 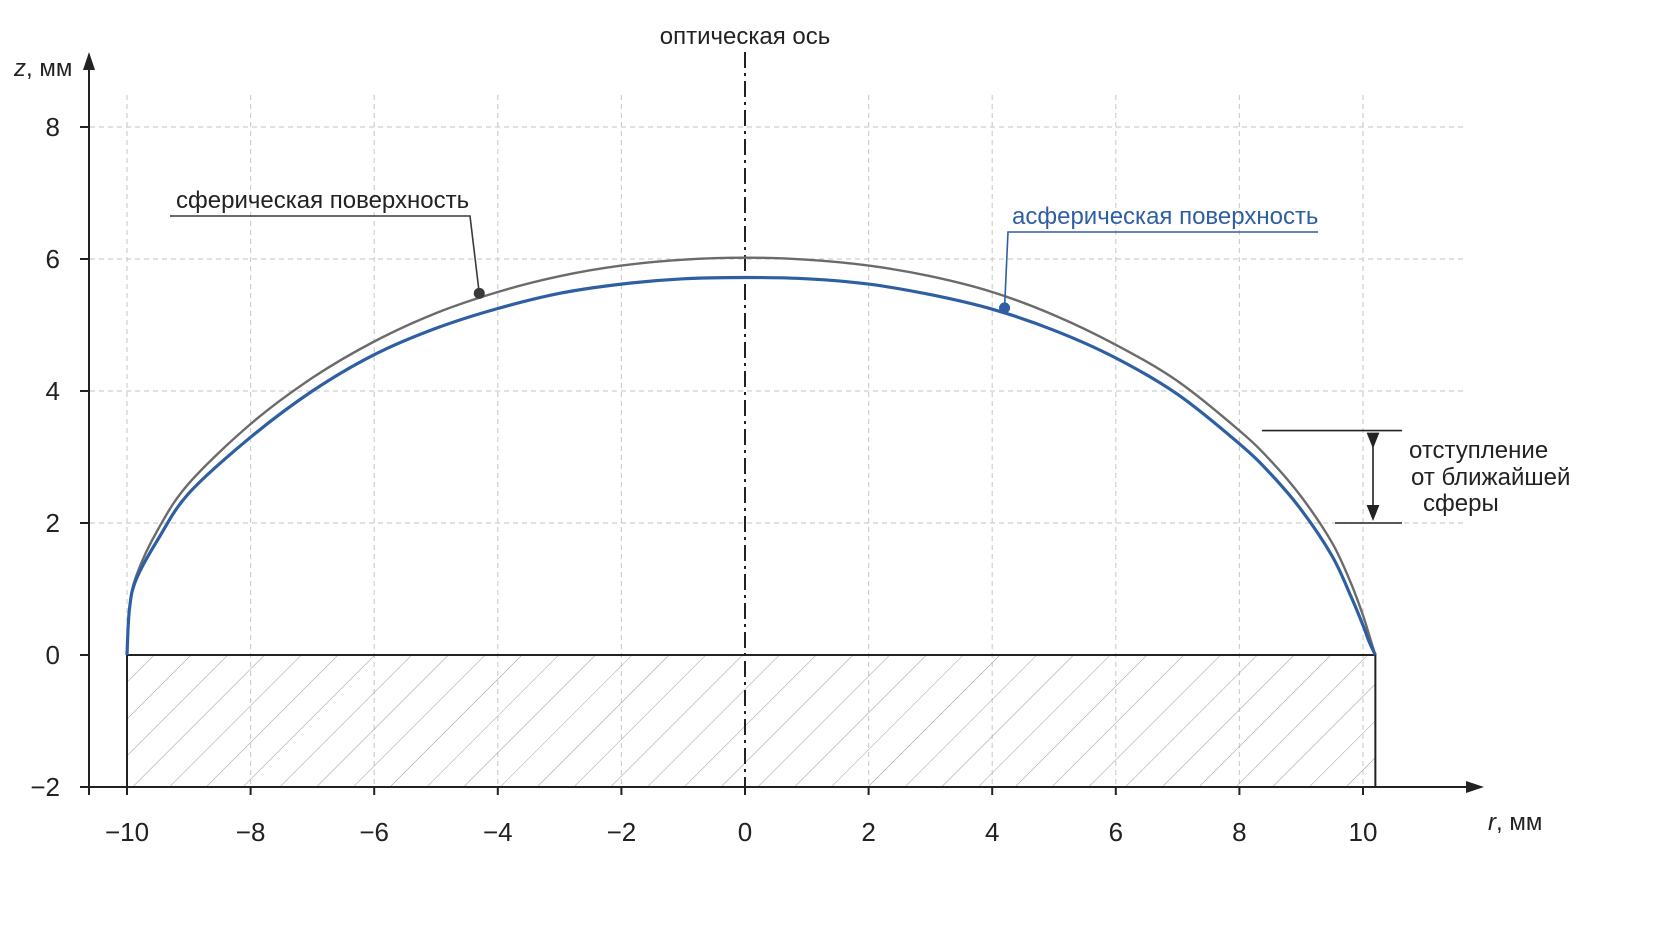 What do you see at coordinates (89, 61) in the screenshot?
I see `y-axis-arrow-icon` at bounding box center [89, 61].